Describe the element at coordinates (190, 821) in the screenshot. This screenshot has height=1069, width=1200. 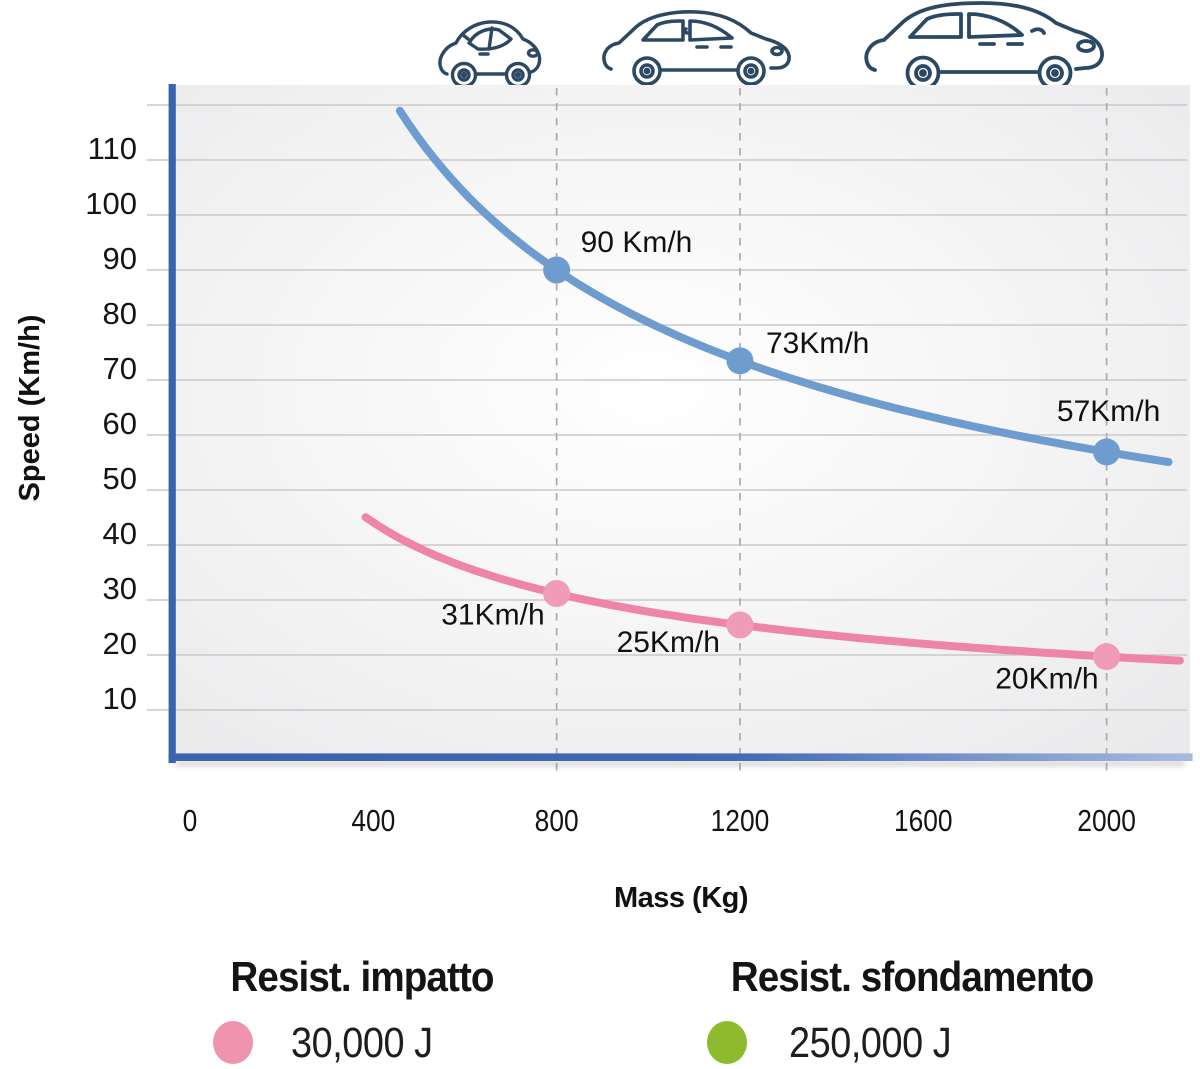
I see `x-tick-label: 0` at that location.